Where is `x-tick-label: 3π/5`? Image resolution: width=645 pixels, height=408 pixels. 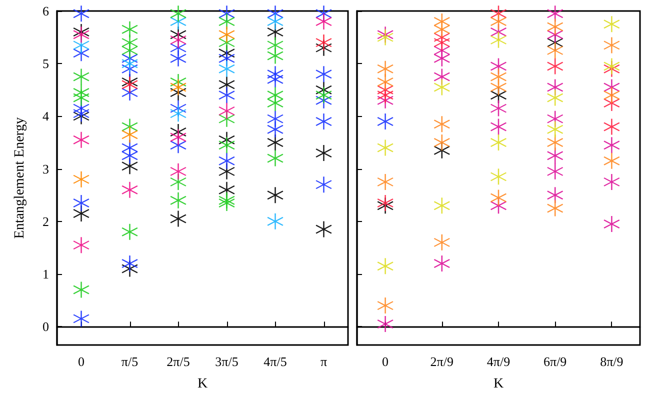 x-tick-label: 3π/5 is located at coordinates (226, 361).